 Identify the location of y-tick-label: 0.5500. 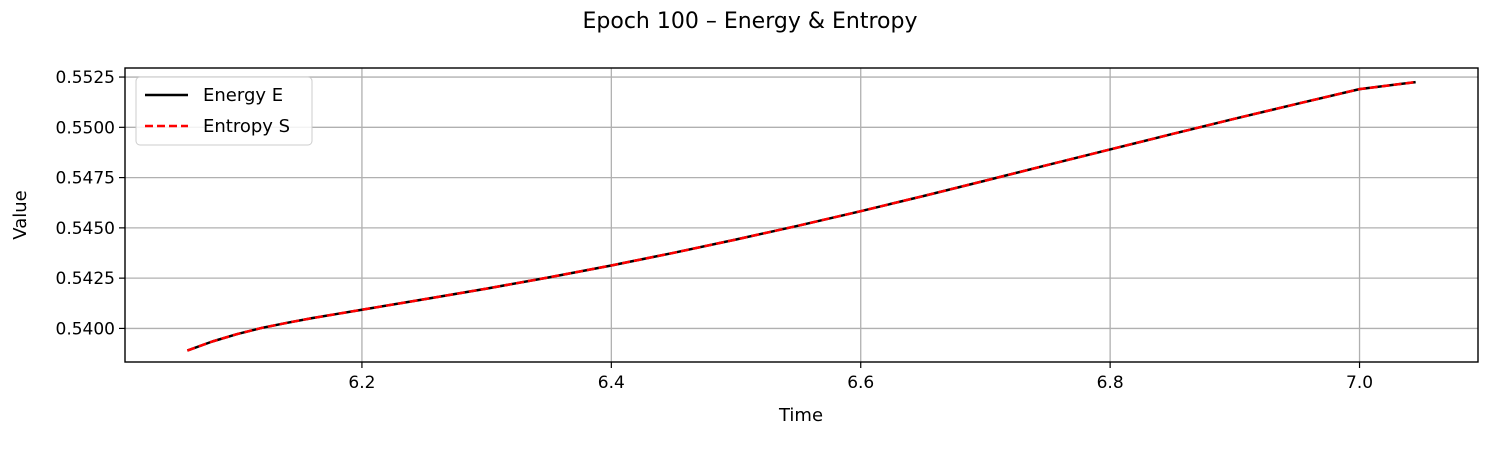
(85, 128).